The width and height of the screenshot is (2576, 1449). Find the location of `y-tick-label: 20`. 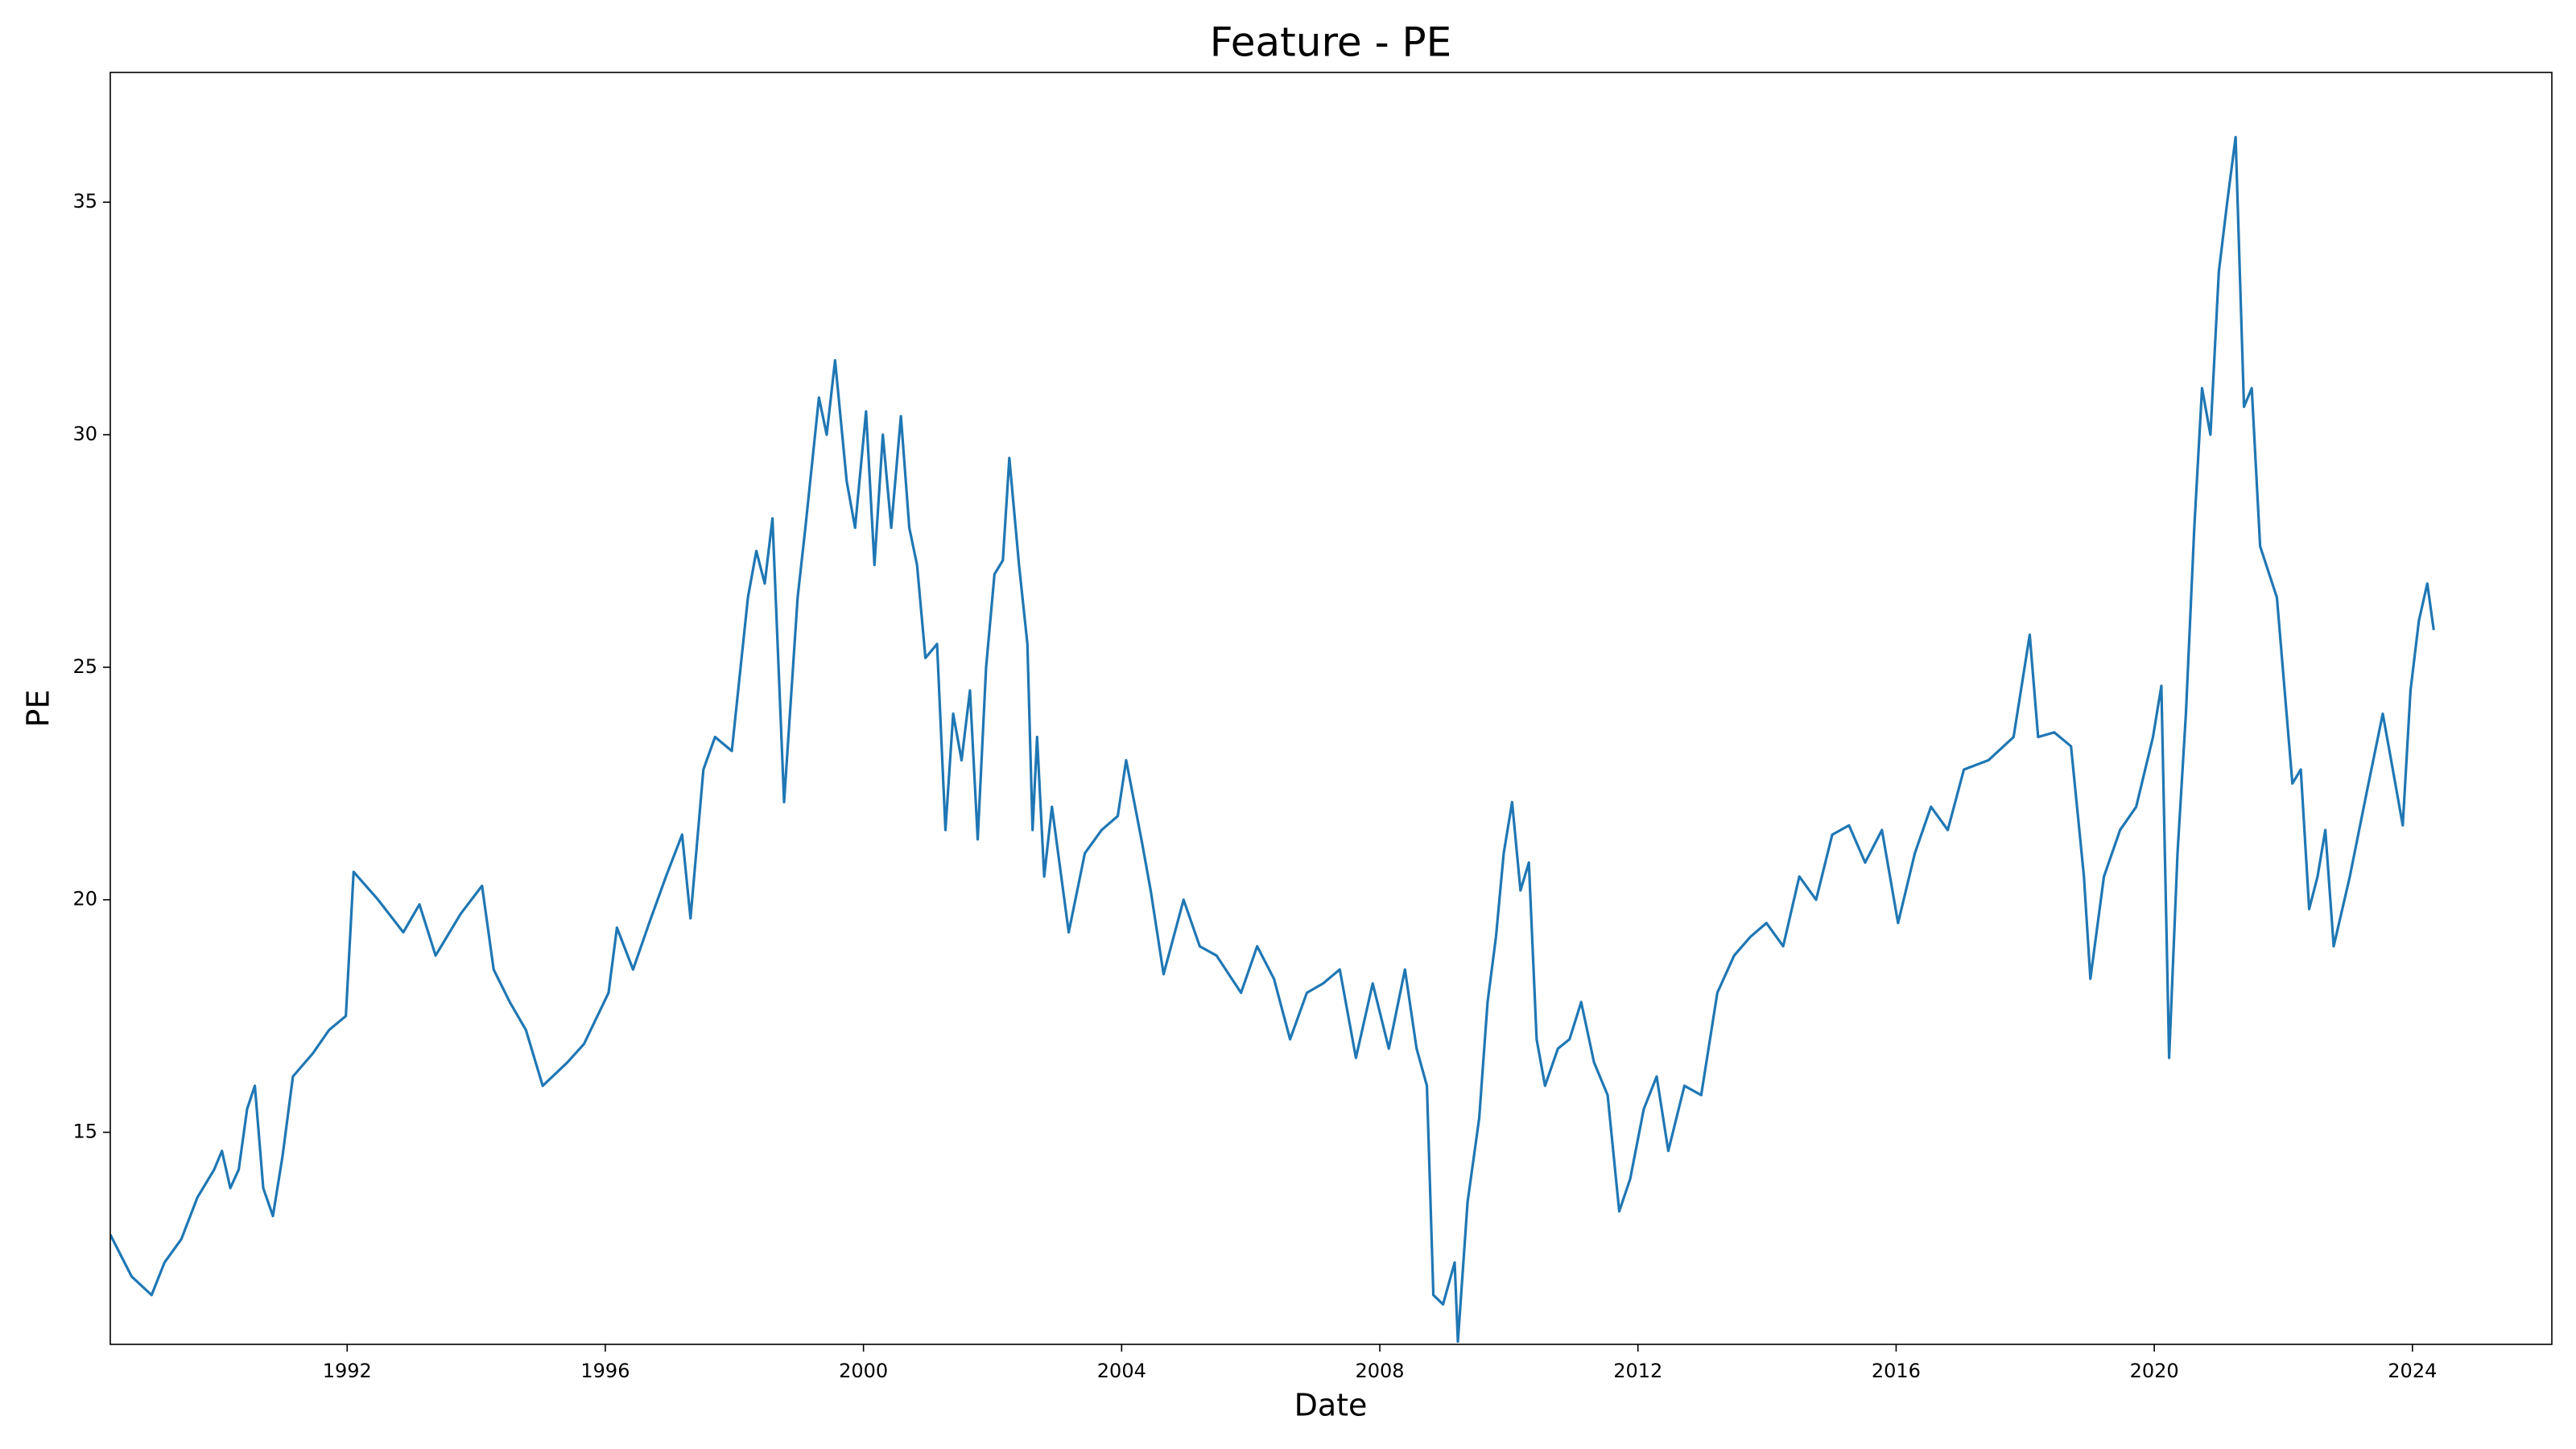

y-tick-label: 20 is located at coordinates (84, 899).